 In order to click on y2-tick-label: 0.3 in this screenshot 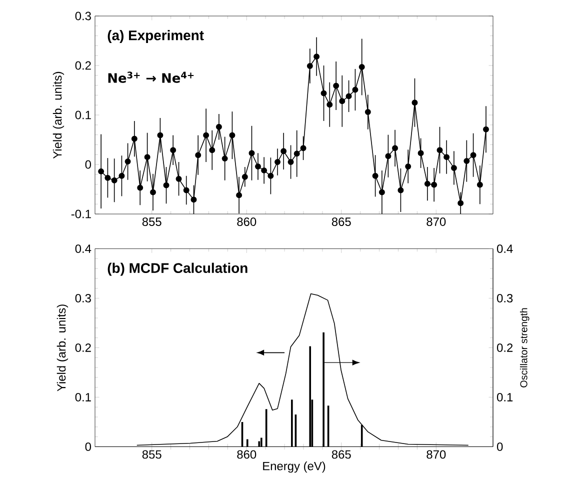, I will do `click(504, 298)`.